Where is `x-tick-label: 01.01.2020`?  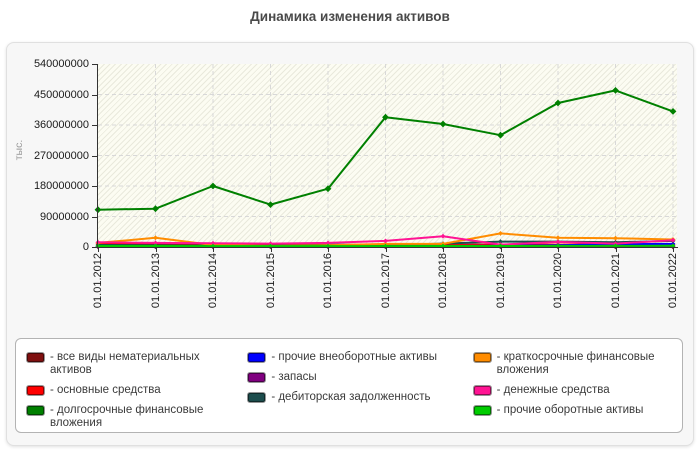
x-tick-label: 01.01.2020 is located at coordinates (558, 281).